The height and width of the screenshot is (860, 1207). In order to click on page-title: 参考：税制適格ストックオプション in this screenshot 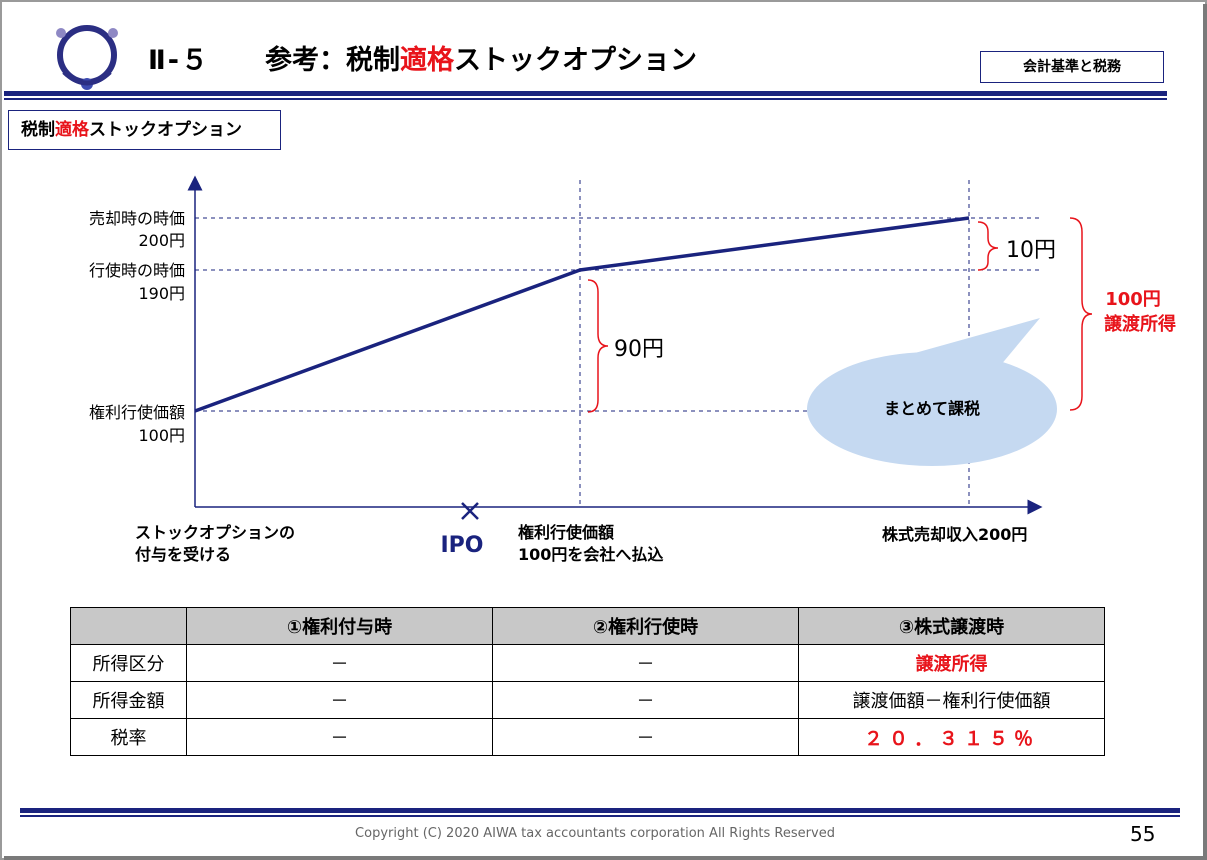, I will do `click(481, 57)`.